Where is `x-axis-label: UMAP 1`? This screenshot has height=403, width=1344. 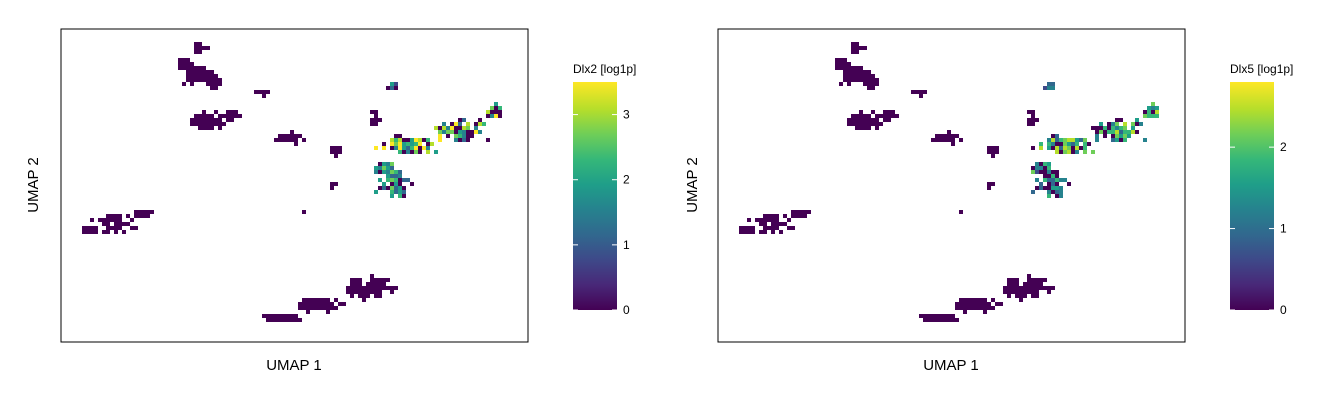
x-axis-label: UMAP 1 is located at coordinates (294, 365).